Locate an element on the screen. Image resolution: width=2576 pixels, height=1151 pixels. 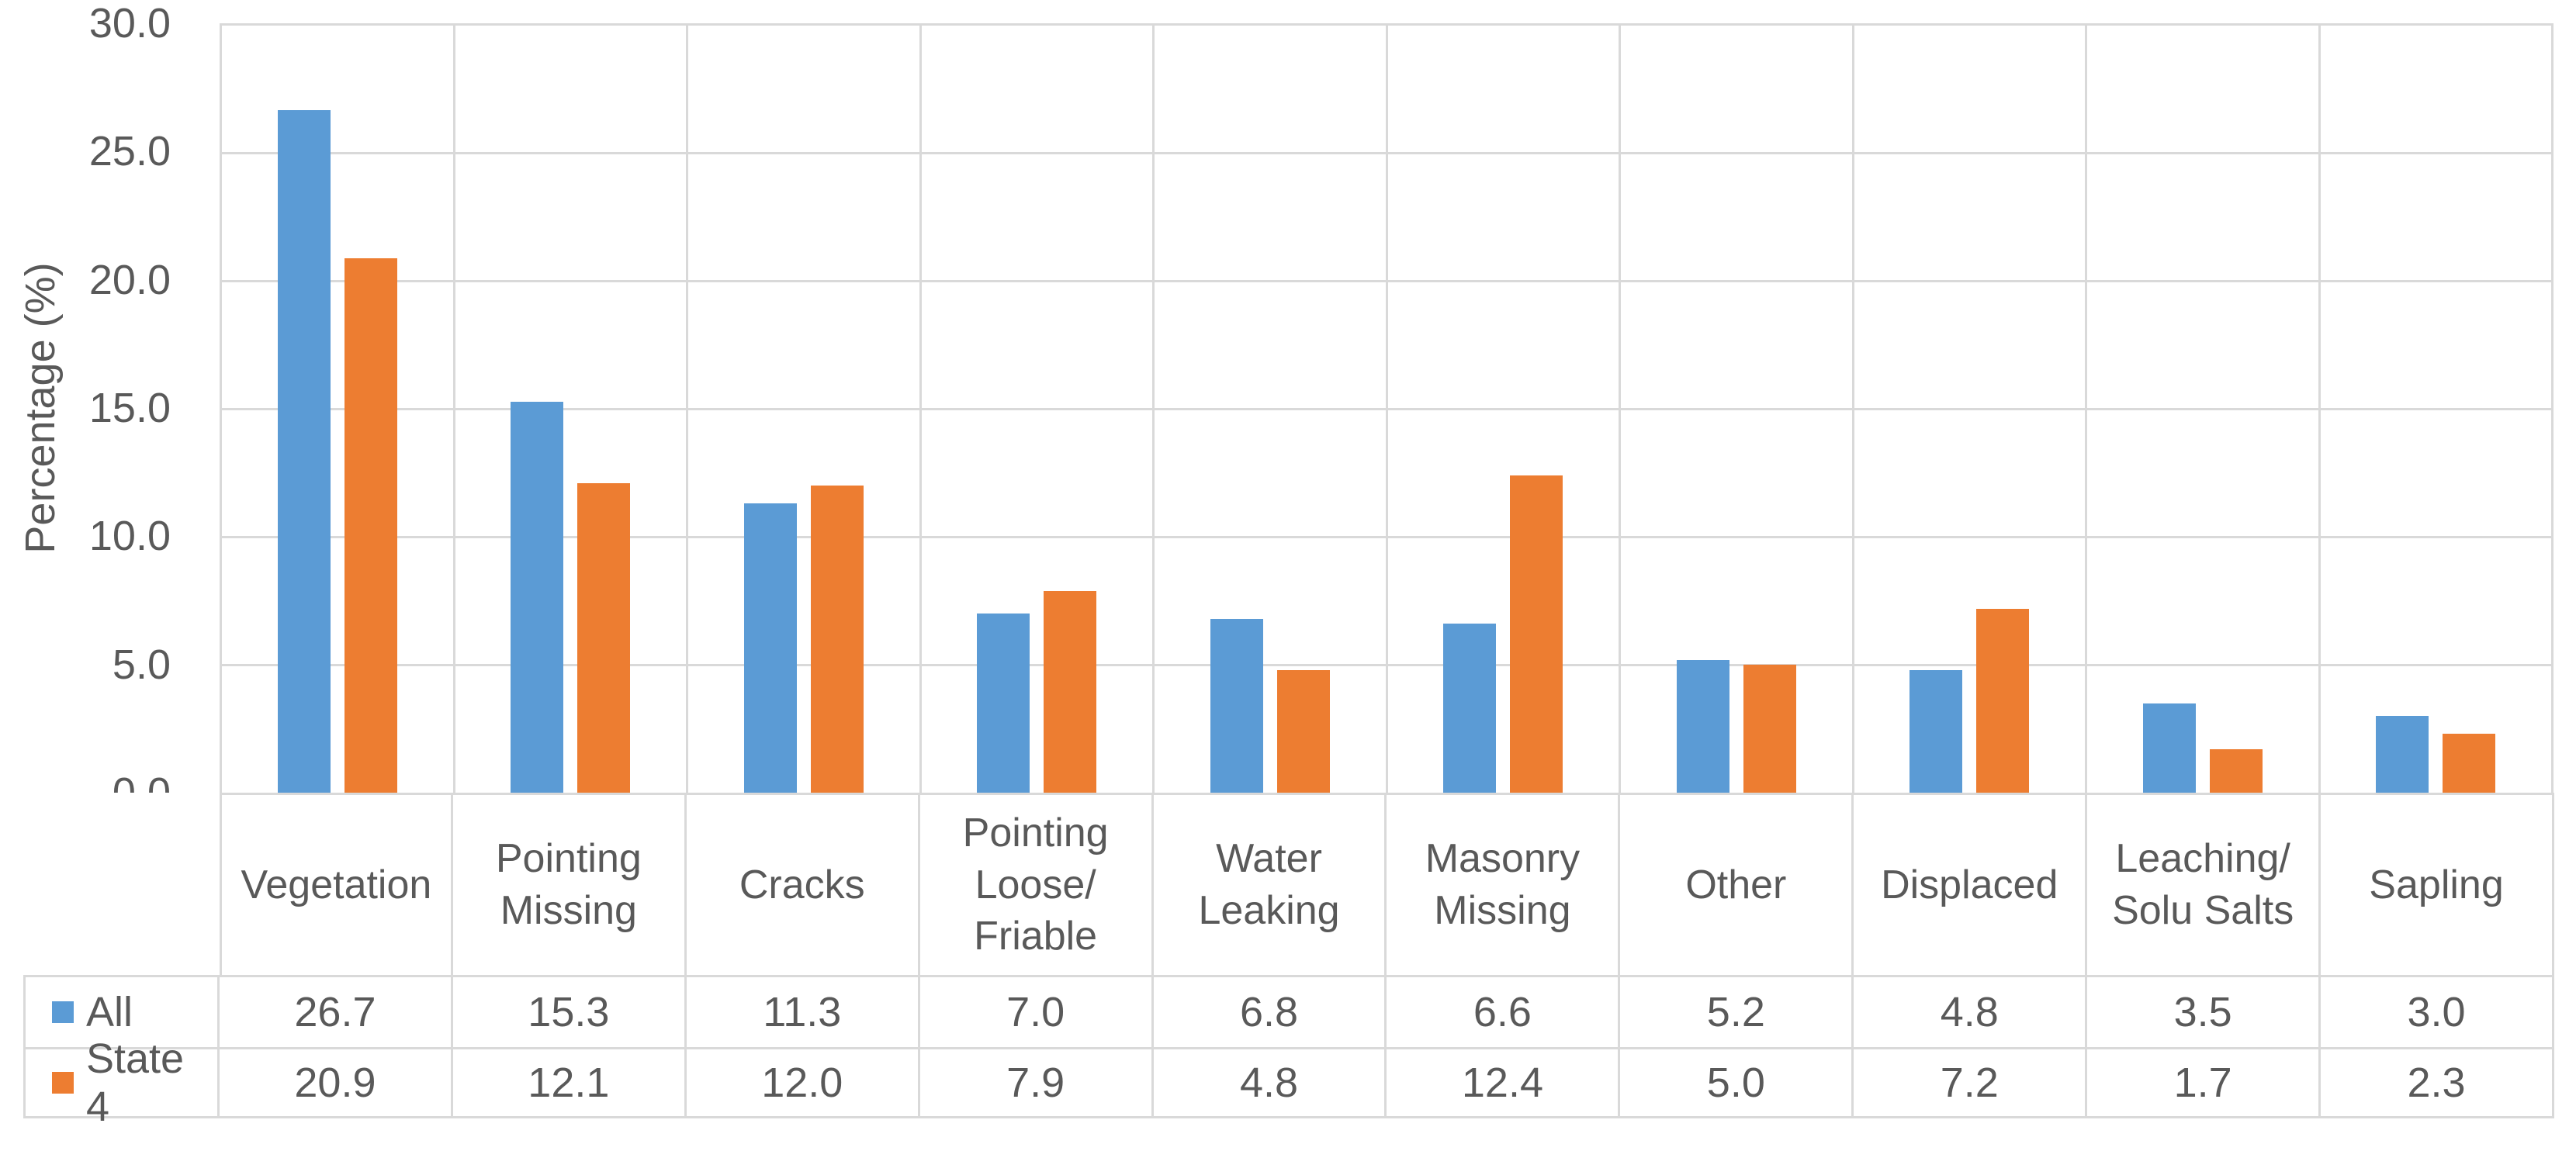
category-label: Vegetation is located at coordinates (336, 885).